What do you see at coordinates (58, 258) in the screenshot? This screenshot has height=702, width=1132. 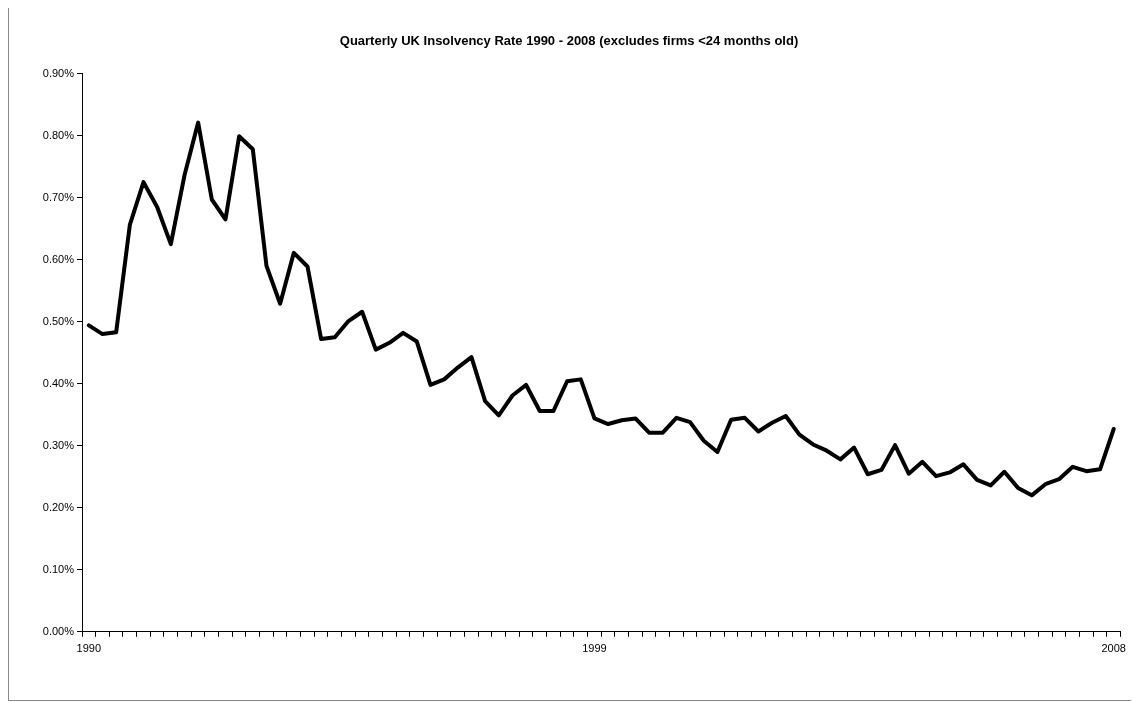 I see `y-tick-label: 0.60%` at bounding box center [58, 258].